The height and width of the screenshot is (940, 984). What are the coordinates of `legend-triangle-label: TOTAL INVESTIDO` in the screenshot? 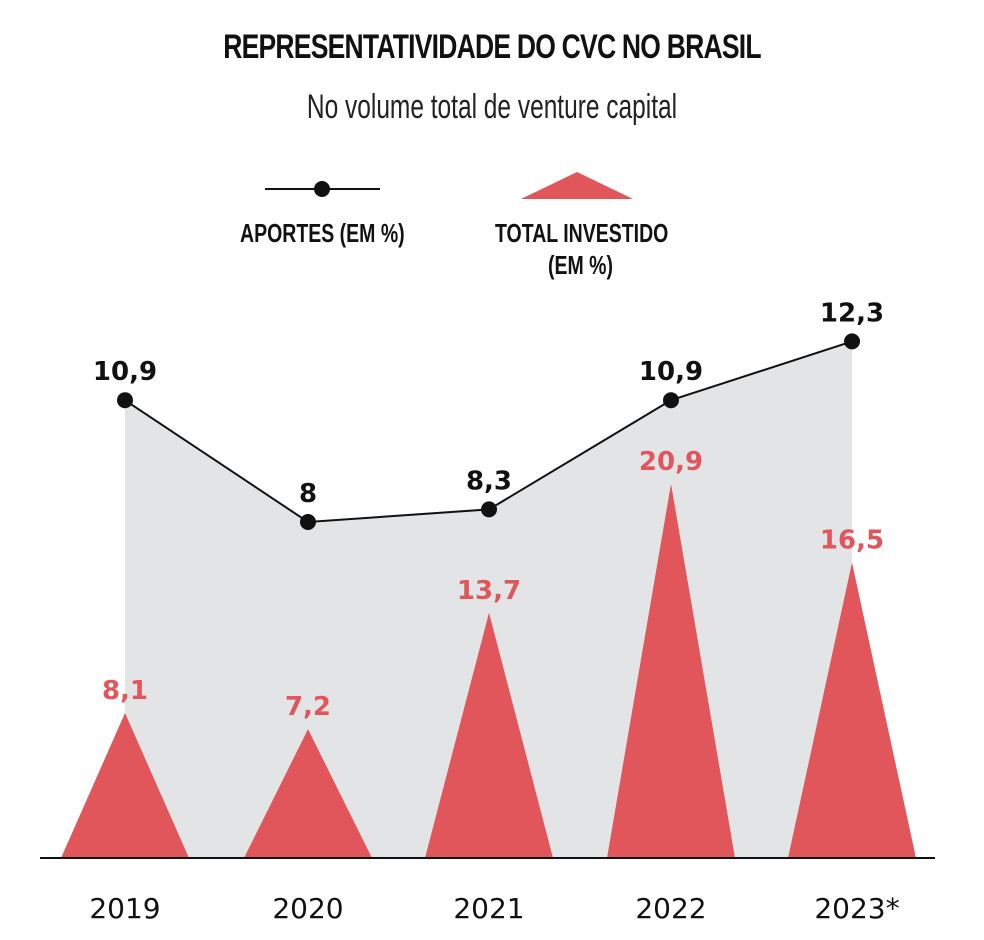 It's located at (582, 233).